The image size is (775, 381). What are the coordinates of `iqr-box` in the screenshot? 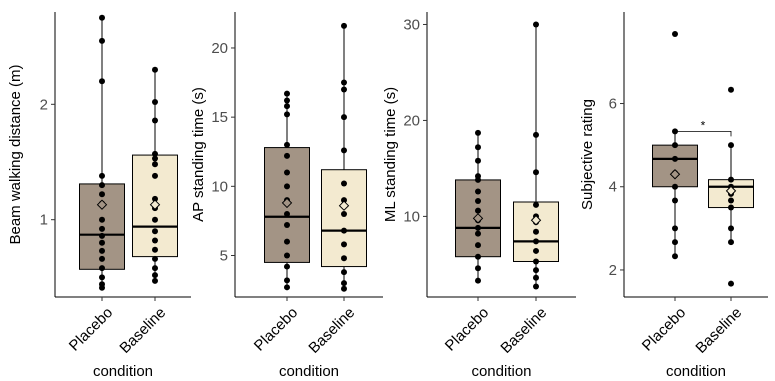 It's located at (675, 166).